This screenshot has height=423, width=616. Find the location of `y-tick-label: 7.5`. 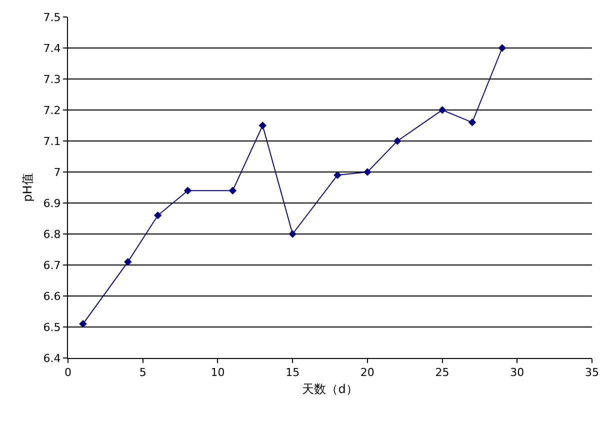

y-tick-label: 7.5 is located at coordinates (52, 17).